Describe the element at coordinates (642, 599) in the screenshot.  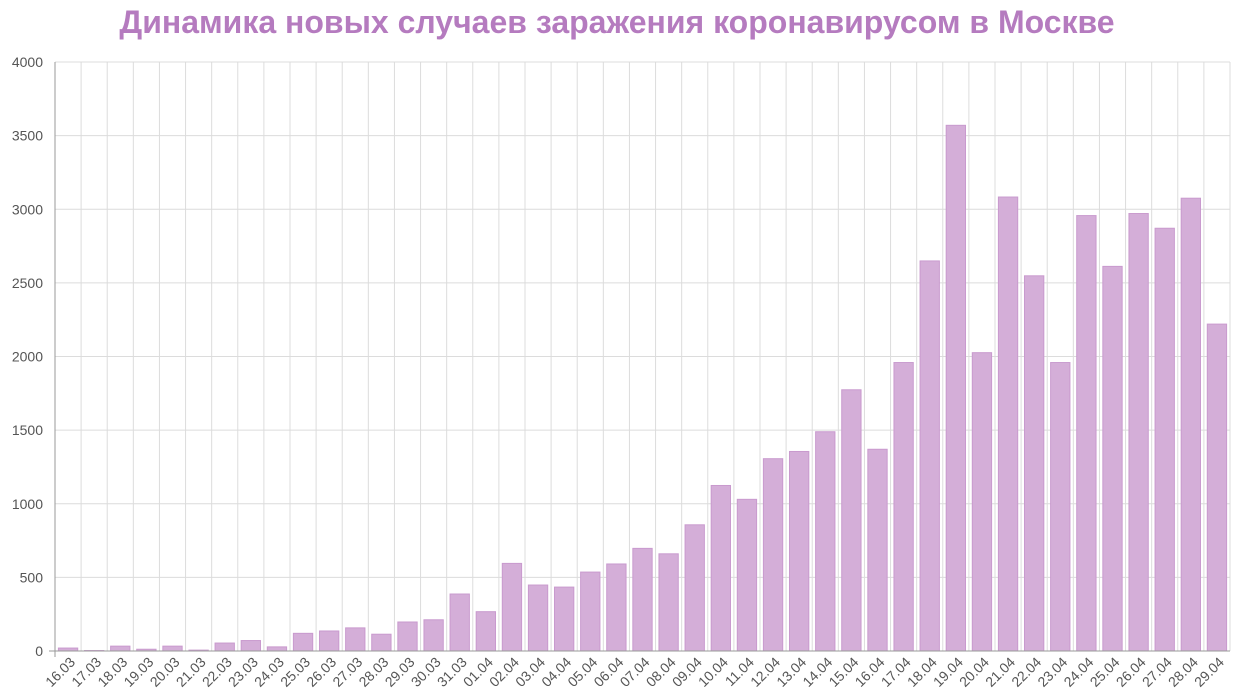
I see `bar-07.04` at that location.